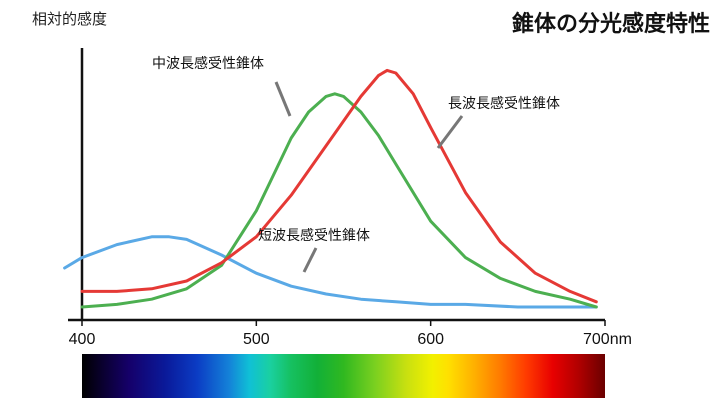 Image resolution: width=720 pixels, height=400 pixels. What do you see at coordinates (504, 103) in the screenshot?
I see `annotation-label-1: 長波長感受性錐体` at bounding box center [504, 103].